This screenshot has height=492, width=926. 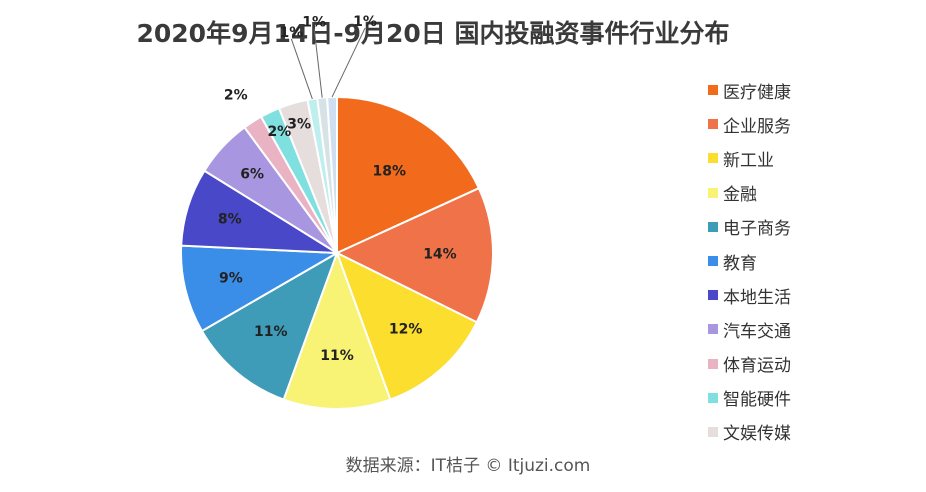 I want to click on legend-item: 汽车交通, so click(x=749, y=329).